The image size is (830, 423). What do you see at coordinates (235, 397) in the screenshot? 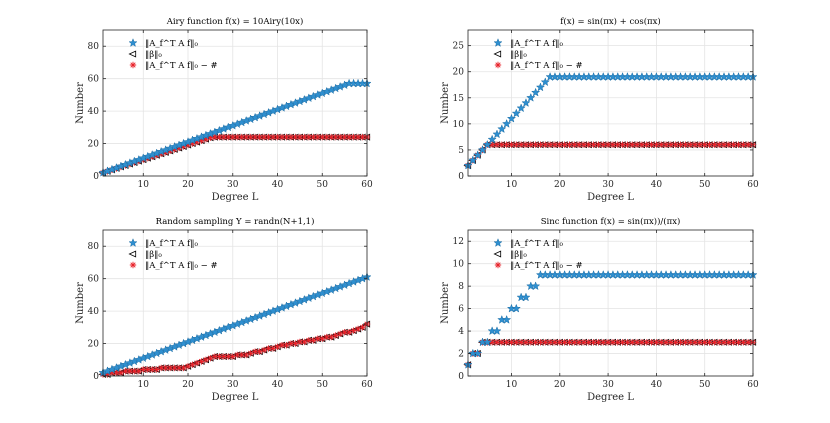
I see `x-axis-label: Degree L` at bounding box center [235, 397].